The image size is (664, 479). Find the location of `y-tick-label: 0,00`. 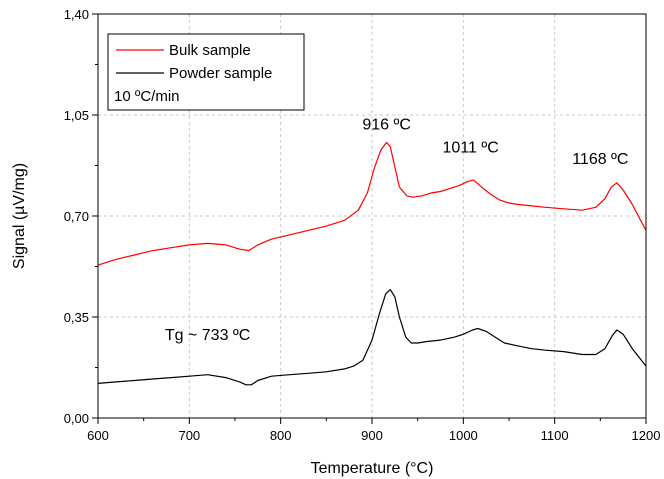

y-tick-label: 0,00 is located at coordinates (76, 418).